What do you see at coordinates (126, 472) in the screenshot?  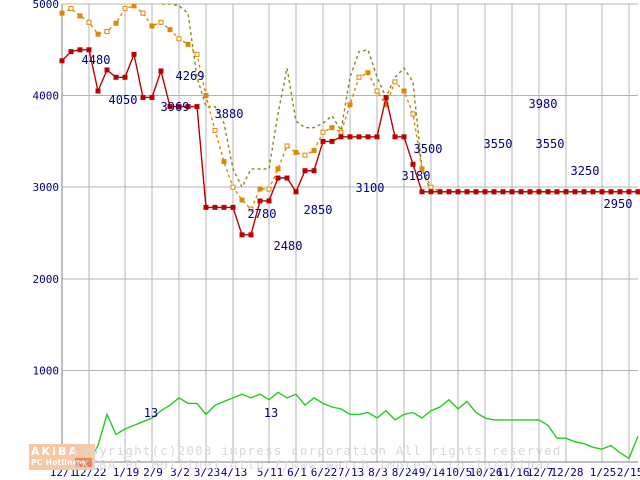 I see `x-tick-label: 1/19` at bounding box center [126, 472].